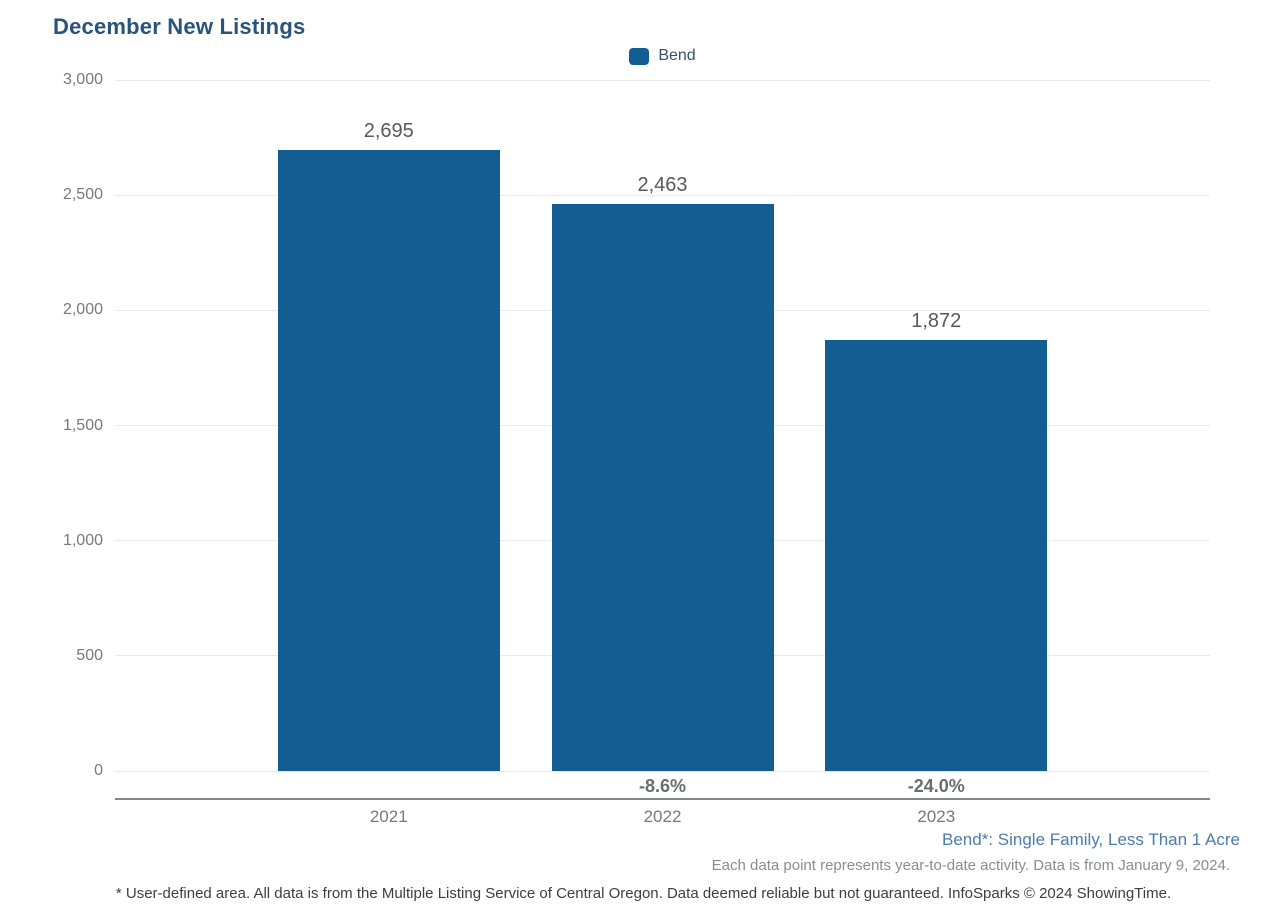 This screenshot has height=915, width=1287. I want to click on legend-label-bend: Bend, so click(677, 55).